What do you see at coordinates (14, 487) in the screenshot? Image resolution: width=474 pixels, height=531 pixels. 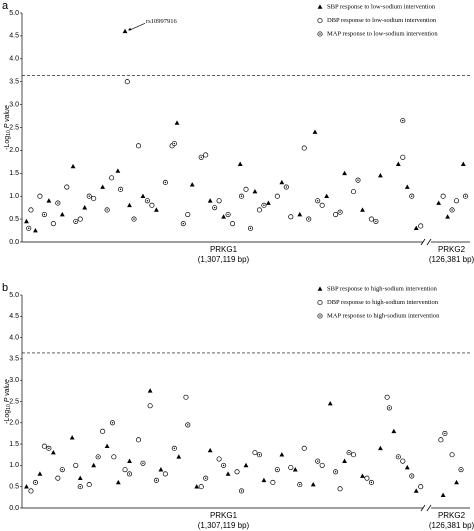 I see `y-tick-label: 0.5` at bounding box center [14, 487].